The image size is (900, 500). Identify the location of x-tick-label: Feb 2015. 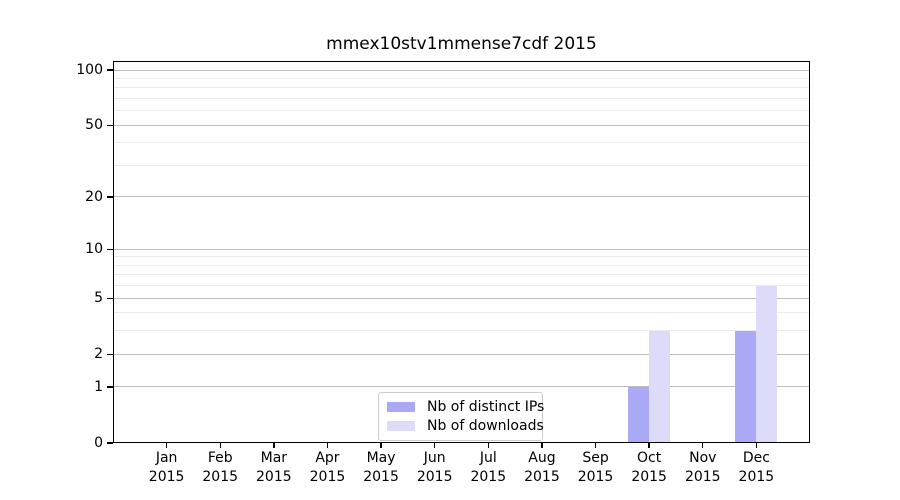
(220, 468).